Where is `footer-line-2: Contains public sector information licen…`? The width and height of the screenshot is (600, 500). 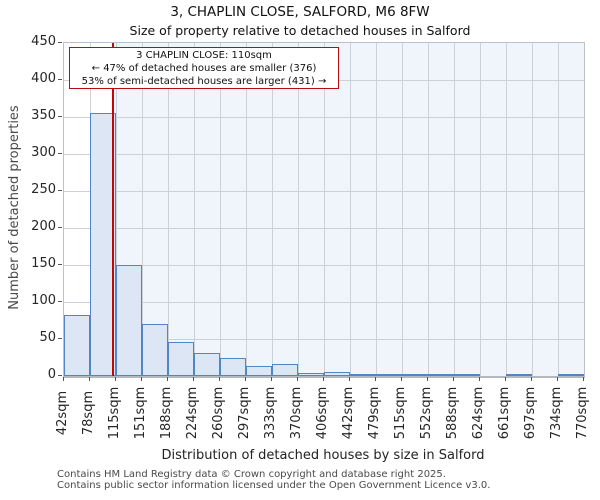
footer-line-2: Contains public sector information licen… is located at coordinates (274, 485).